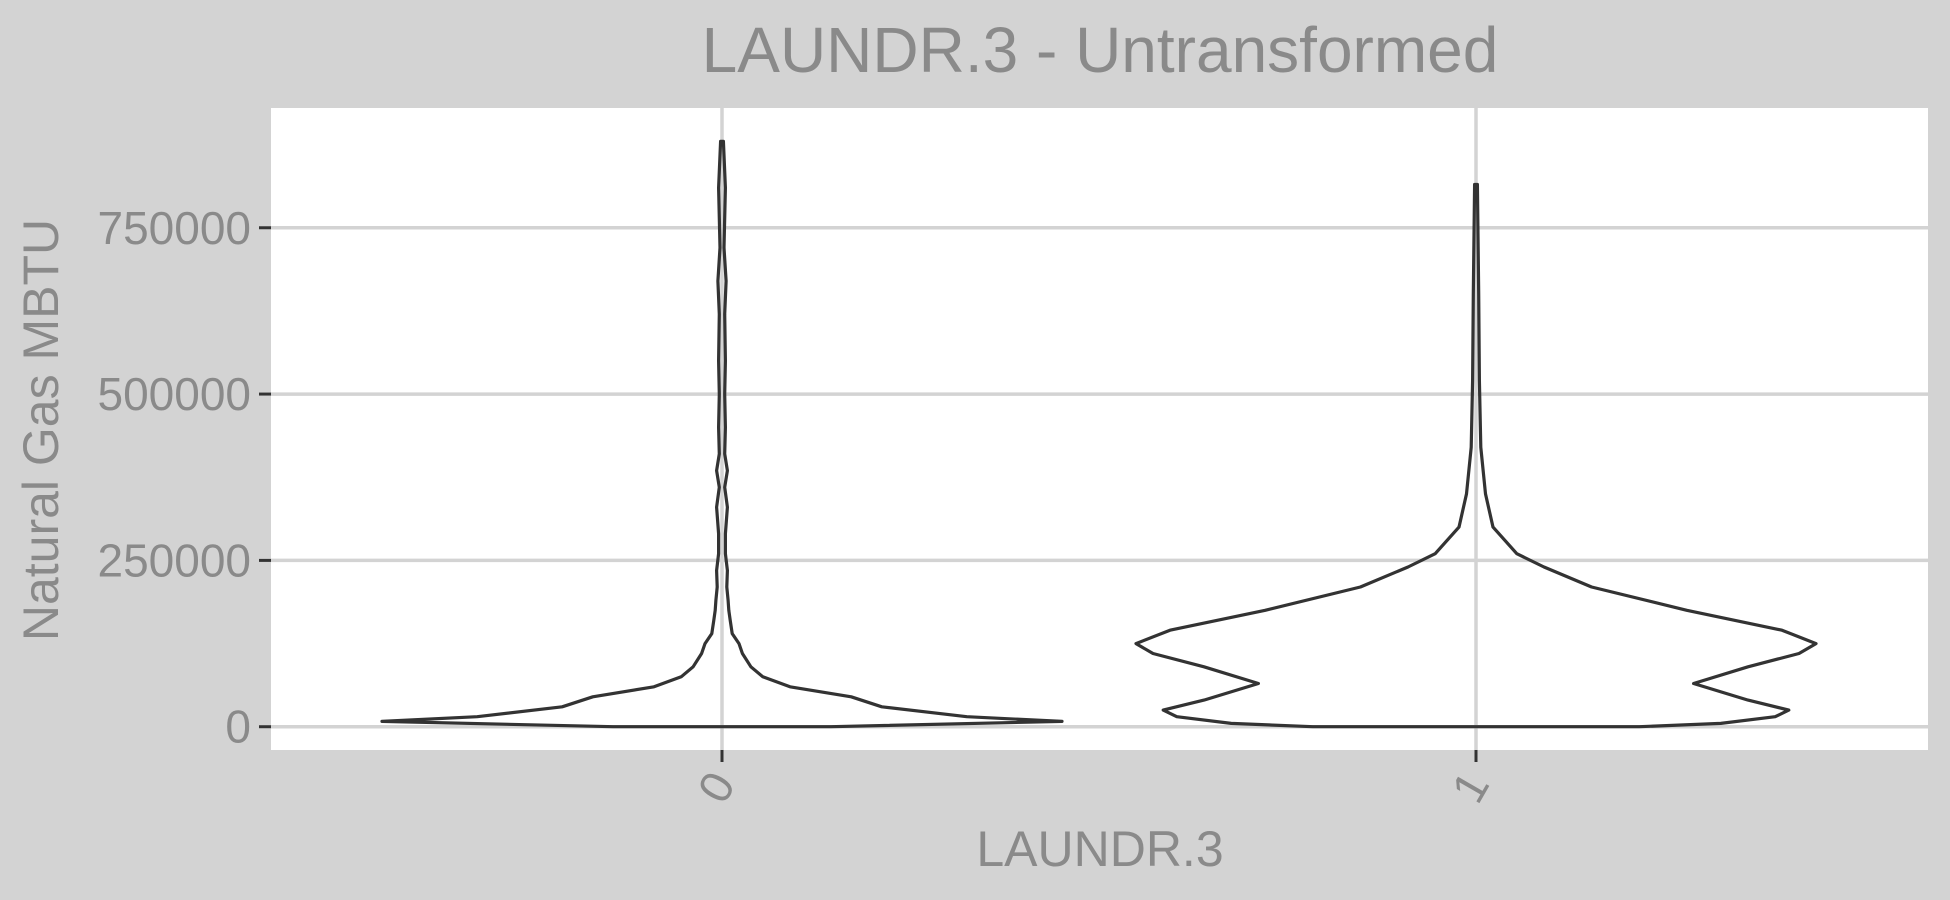  I want to click on y-tick-label: 750000, so click(175, 228).